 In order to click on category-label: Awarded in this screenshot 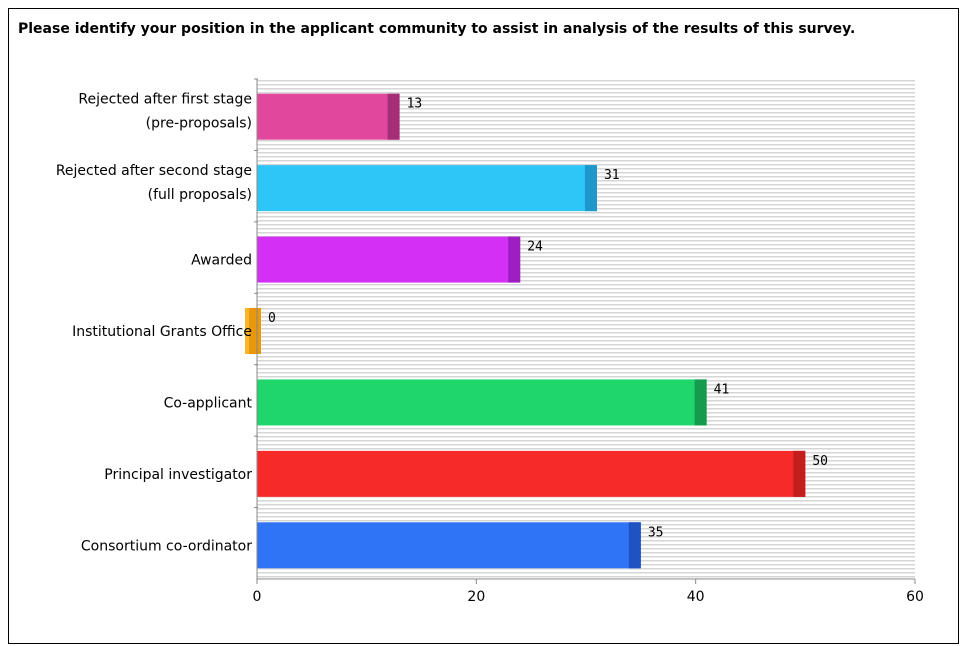, I will do `click(221, 261)`.